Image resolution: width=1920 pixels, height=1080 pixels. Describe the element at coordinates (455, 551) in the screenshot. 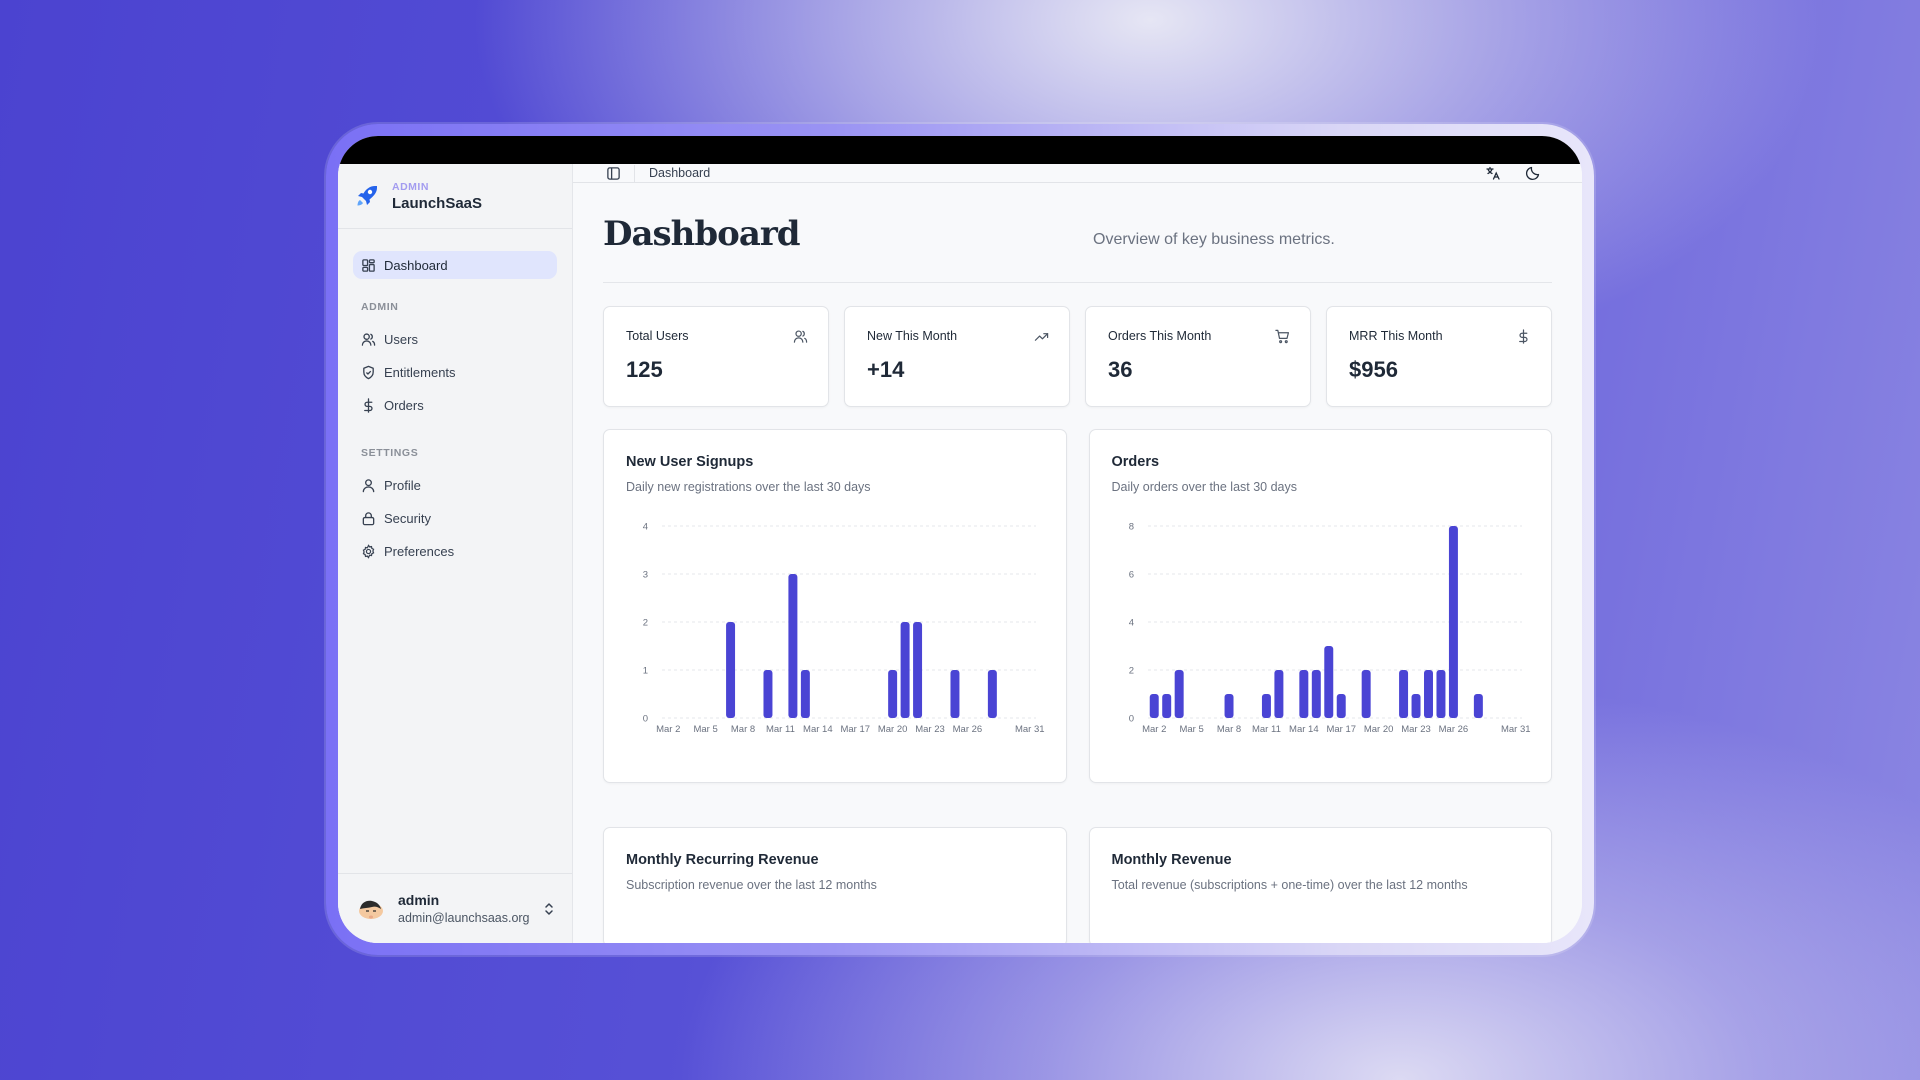

I see `sidebar-item-preferences: Preferences` at that location.